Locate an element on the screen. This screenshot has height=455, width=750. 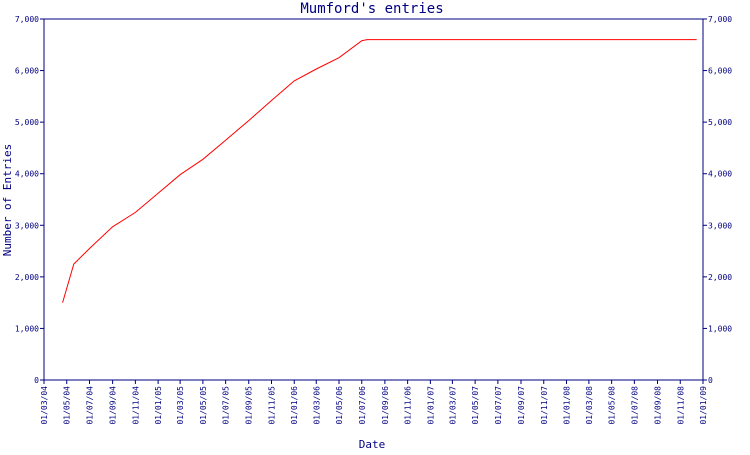
y-tick-label-left: 4,000 is located at coordinates (27, 174).